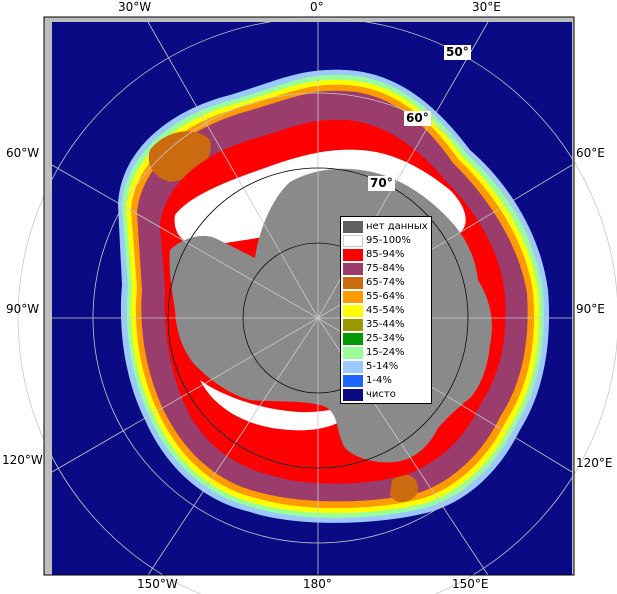 The width and height of the screenshot is (617, 594). Describe the element at coordinates (317, 584) in the screenshot. I see `lon-label-bottom-180: 180°` at that location.